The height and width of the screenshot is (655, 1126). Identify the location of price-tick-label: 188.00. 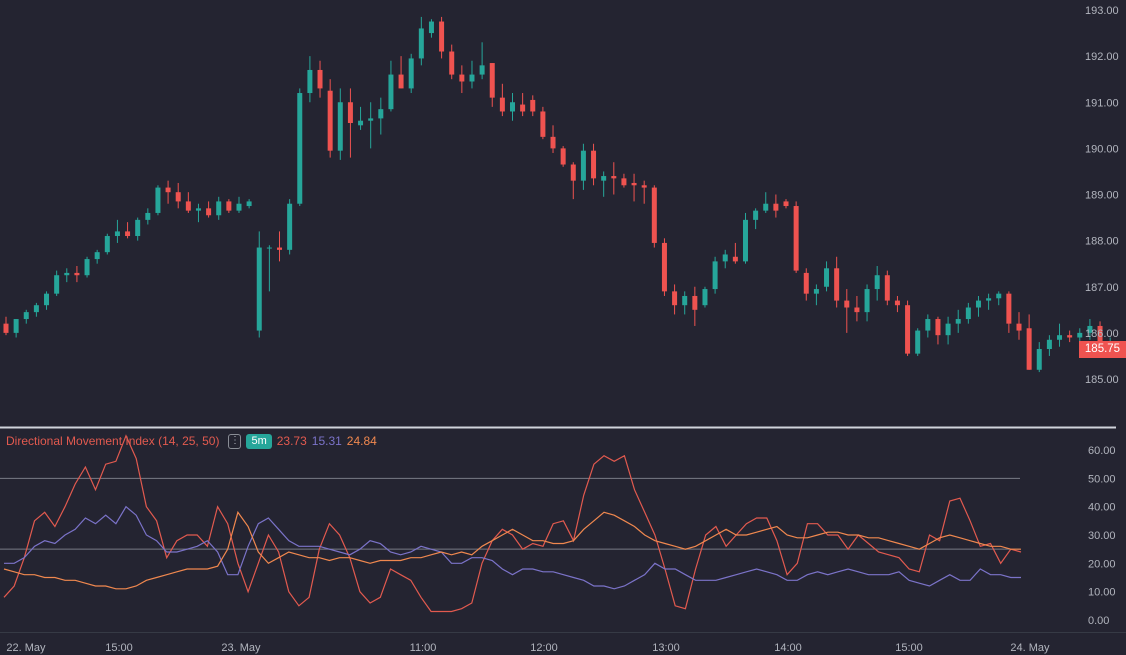
(1102, 242).